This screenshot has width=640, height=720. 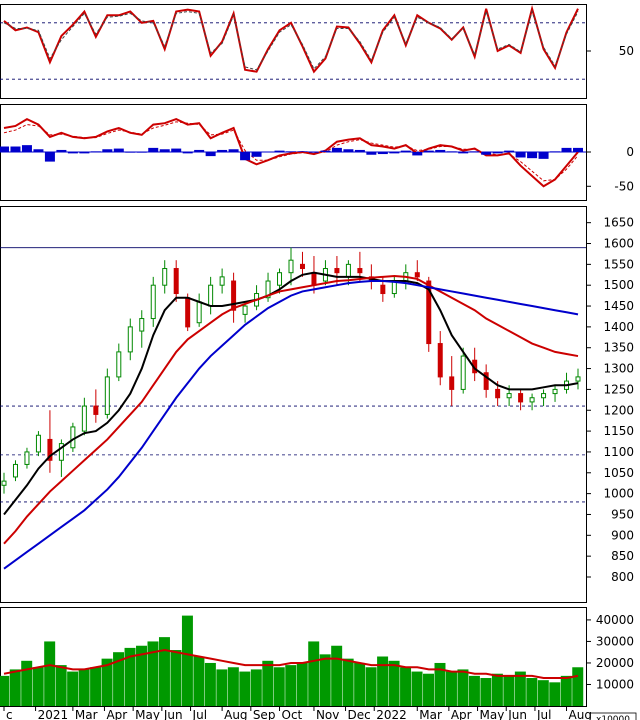 What do you see at coordinates (618, 473) in the screenshot?
I see `price-y-tick-label-12: 1050` at bounding box center [618, 473].